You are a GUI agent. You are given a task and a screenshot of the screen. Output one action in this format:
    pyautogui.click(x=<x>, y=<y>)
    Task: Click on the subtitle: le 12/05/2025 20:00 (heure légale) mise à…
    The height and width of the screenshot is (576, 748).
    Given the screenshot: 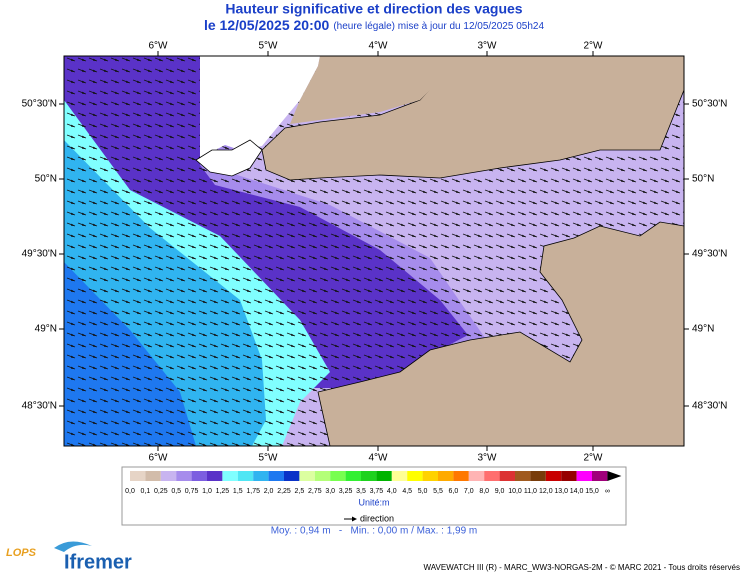 What is the action you would take?
    pyautogui.click(x=374, y=25)
    